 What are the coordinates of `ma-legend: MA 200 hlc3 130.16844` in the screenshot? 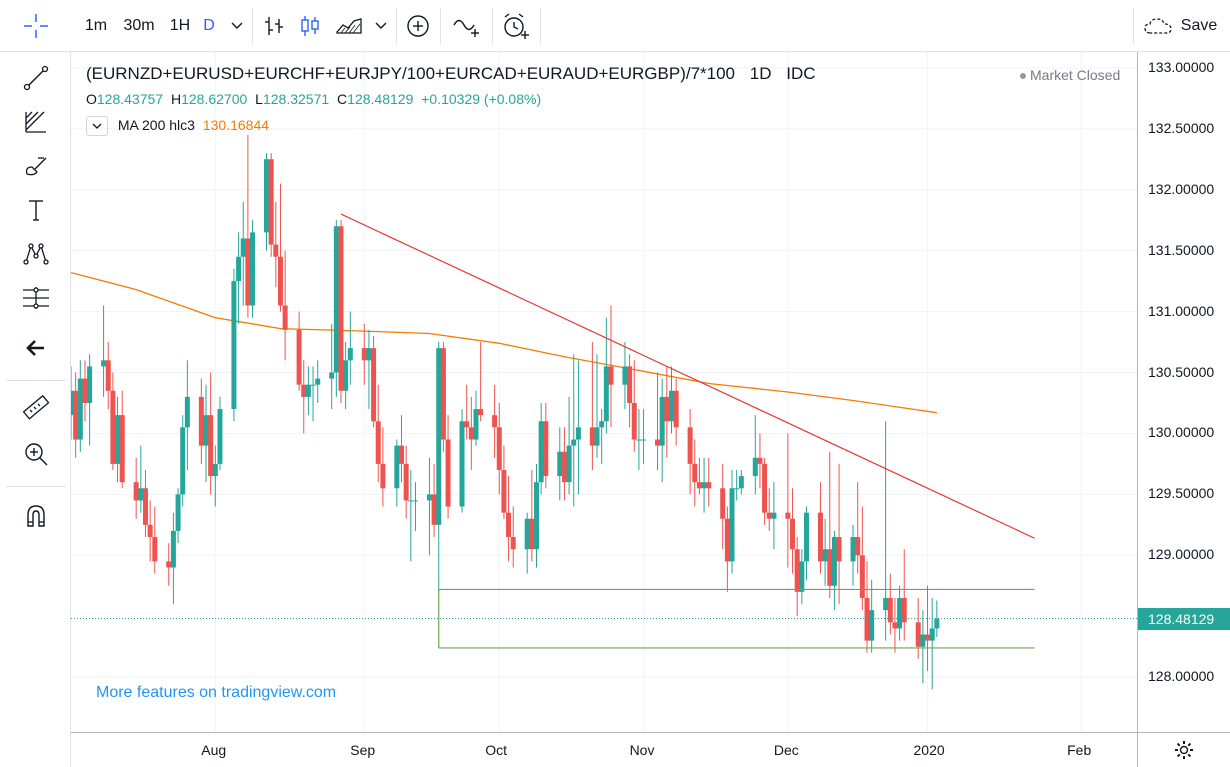 It's located at (177, 126).